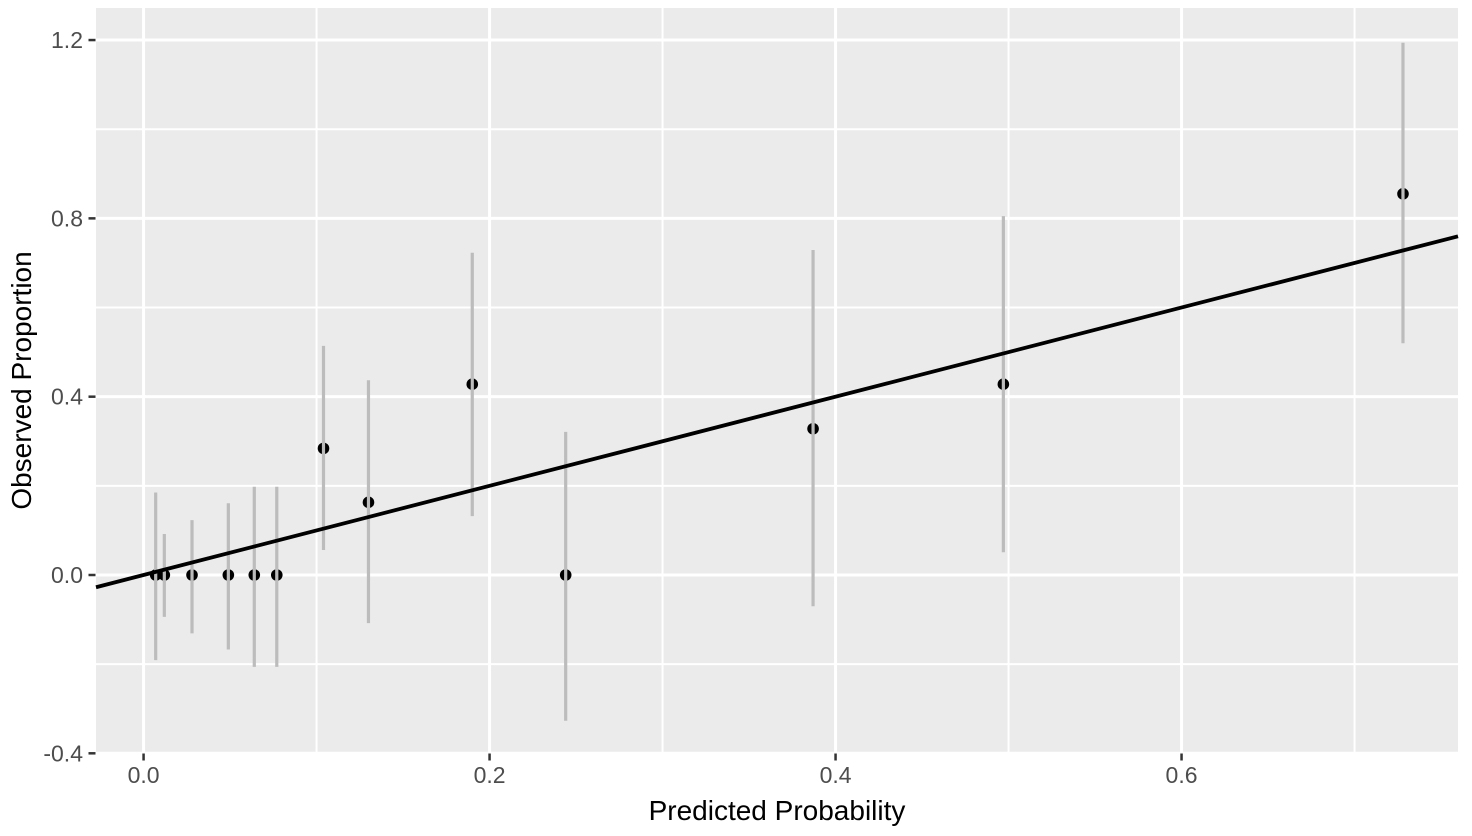 This screenshot has width=1472, height=836. Describe the element at coordinates (1182, 775) in the screenshot. I see `x-tick-label: 0.6` at that location.